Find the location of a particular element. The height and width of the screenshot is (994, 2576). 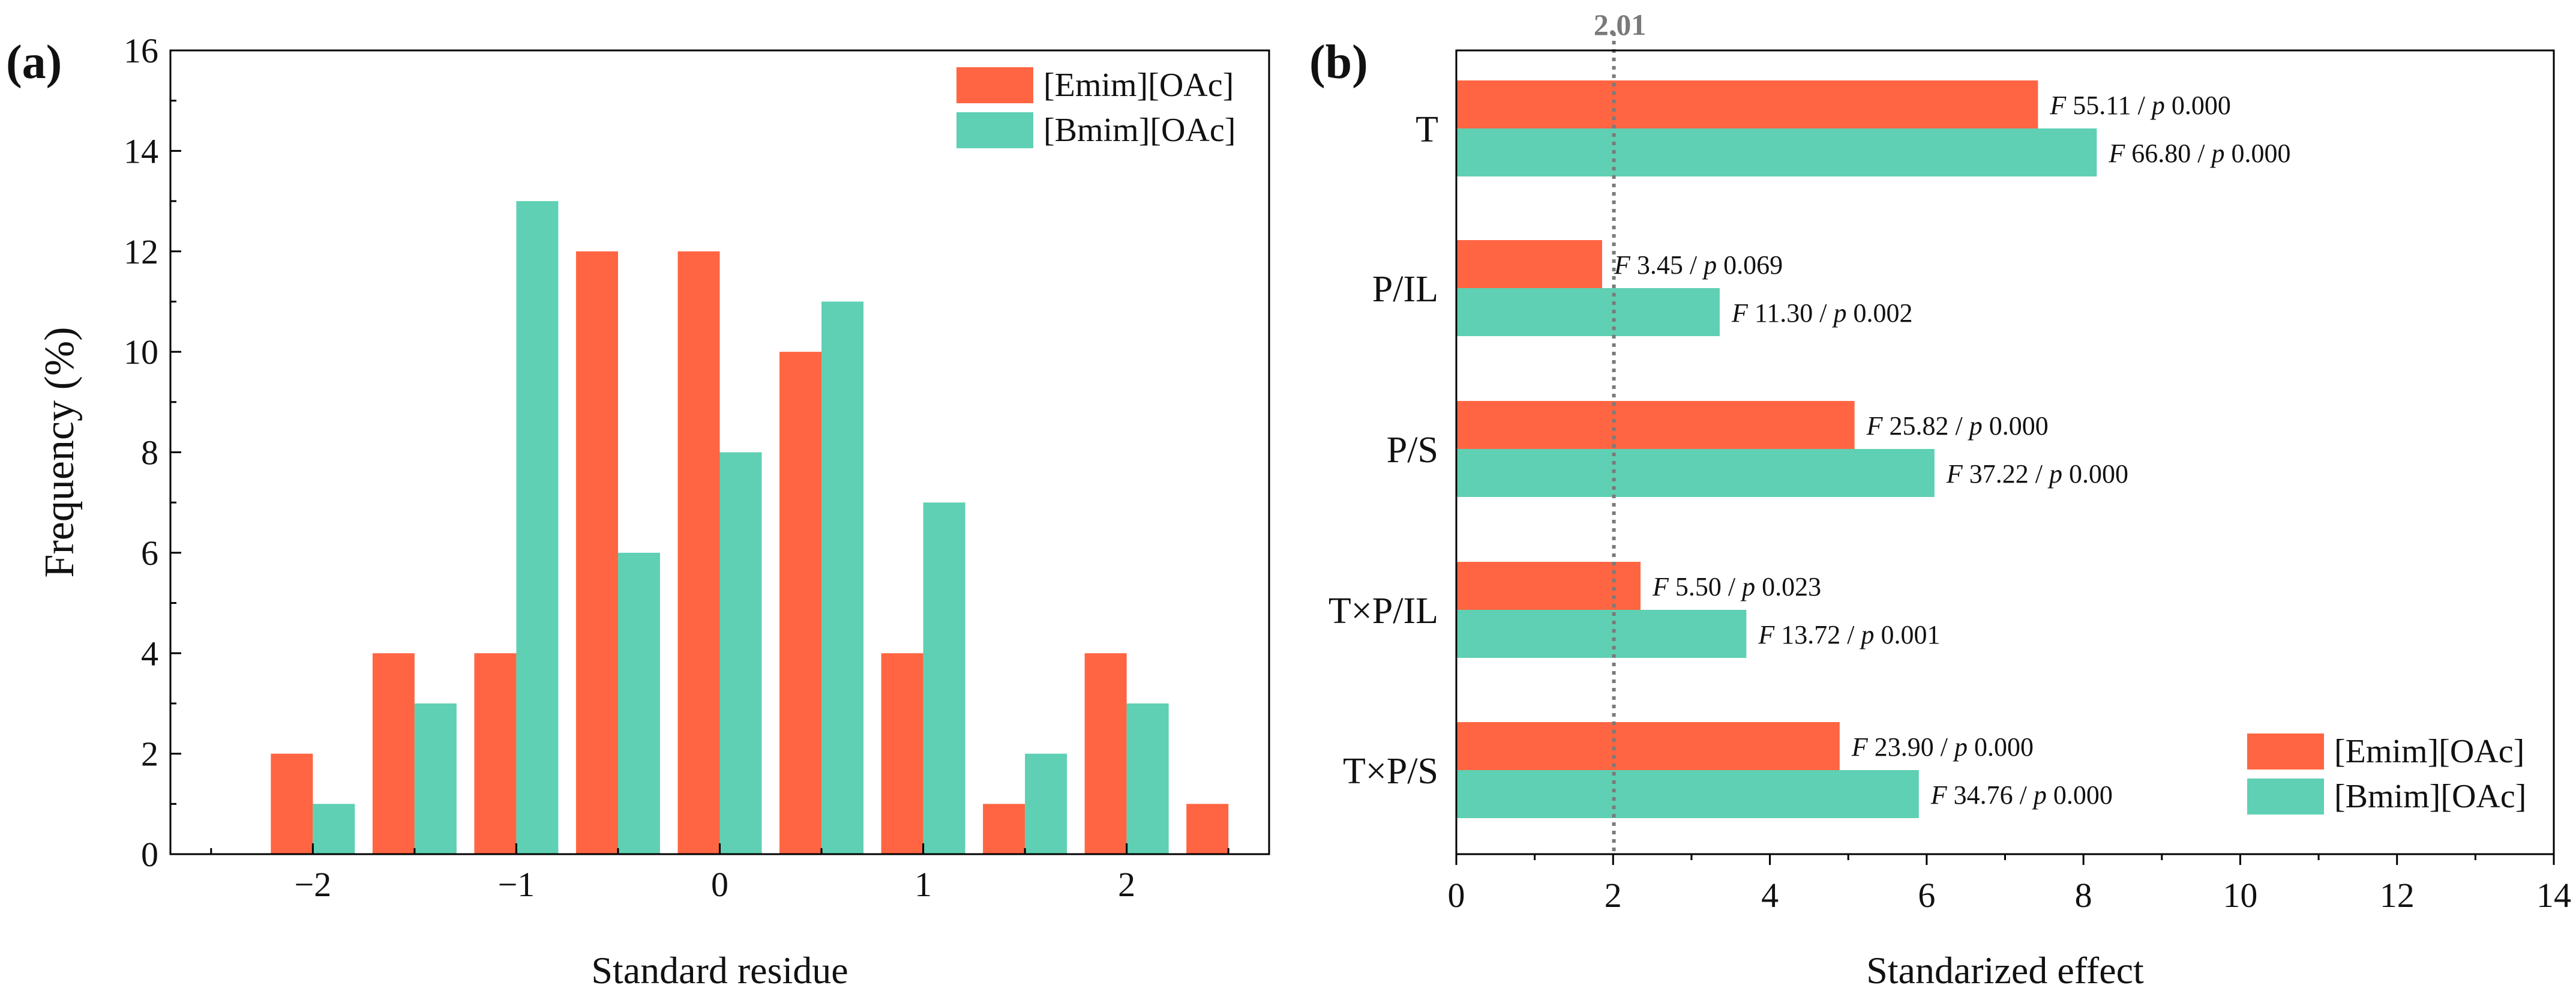

x-axis-title: Standard residue is located at coordinates (719, 971).